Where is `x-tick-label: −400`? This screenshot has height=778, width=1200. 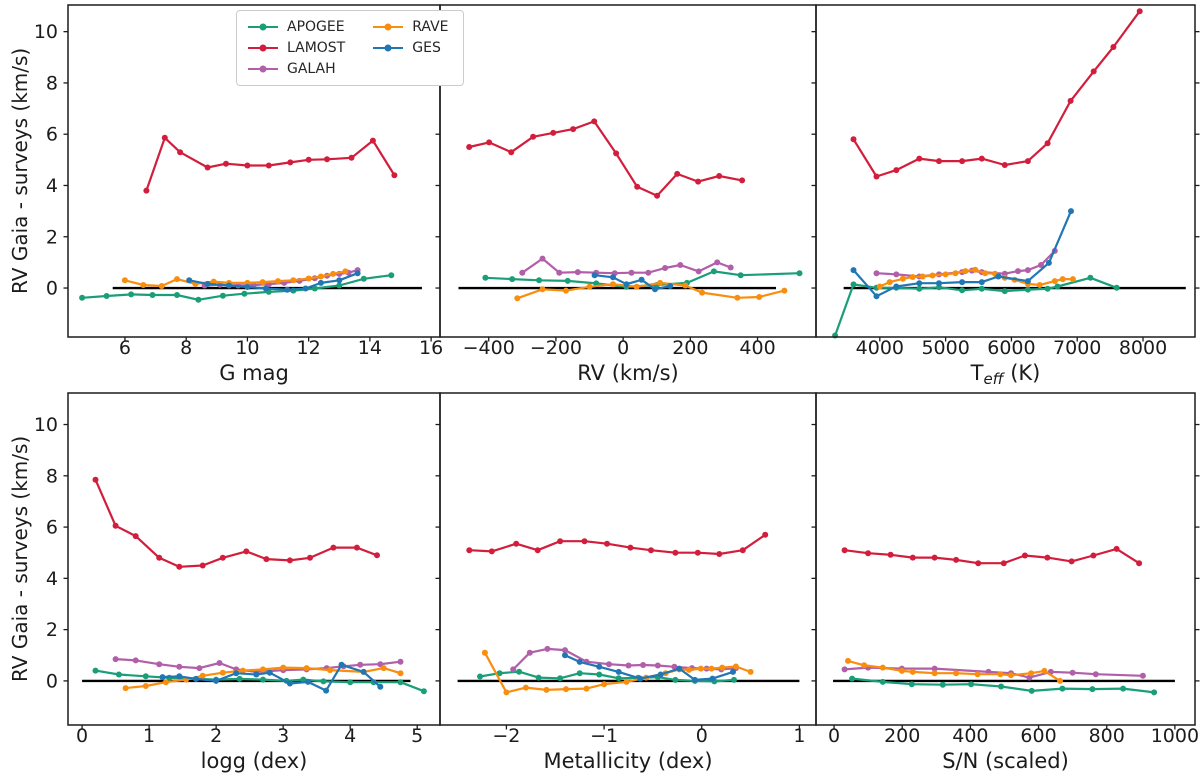
x-tick-label: −400 is located at coordinates (489, 348).